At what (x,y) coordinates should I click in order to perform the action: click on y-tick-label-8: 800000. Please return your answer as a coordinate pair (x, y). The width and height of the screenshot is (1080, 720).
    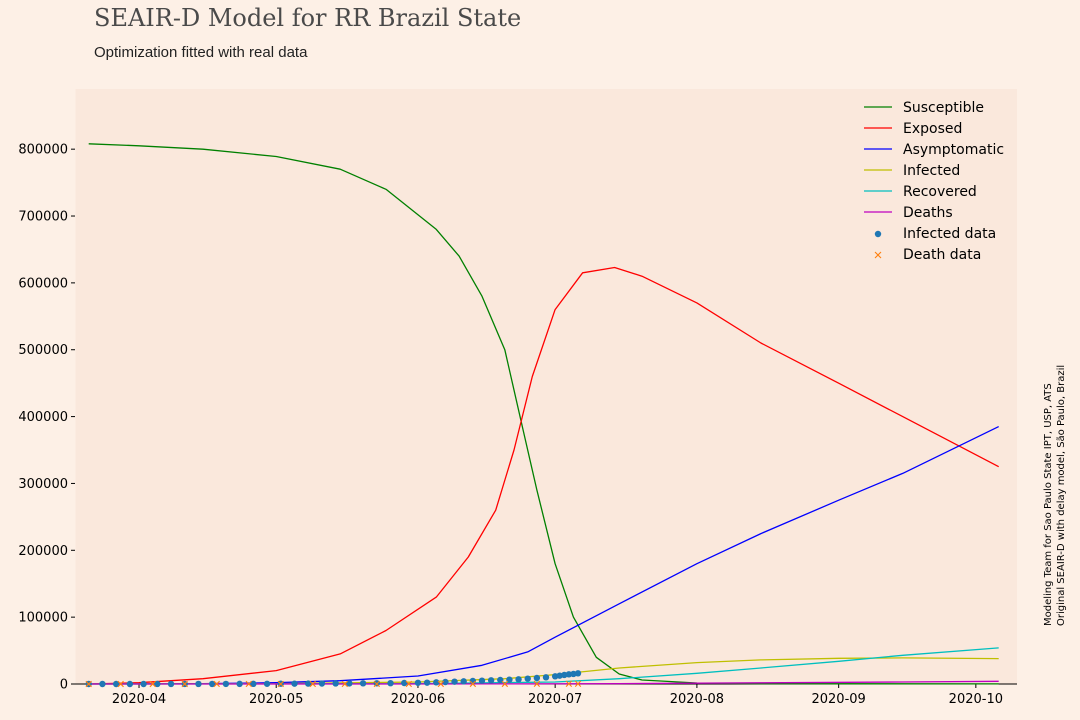
    Looking at the image, I should click on (43, 150).